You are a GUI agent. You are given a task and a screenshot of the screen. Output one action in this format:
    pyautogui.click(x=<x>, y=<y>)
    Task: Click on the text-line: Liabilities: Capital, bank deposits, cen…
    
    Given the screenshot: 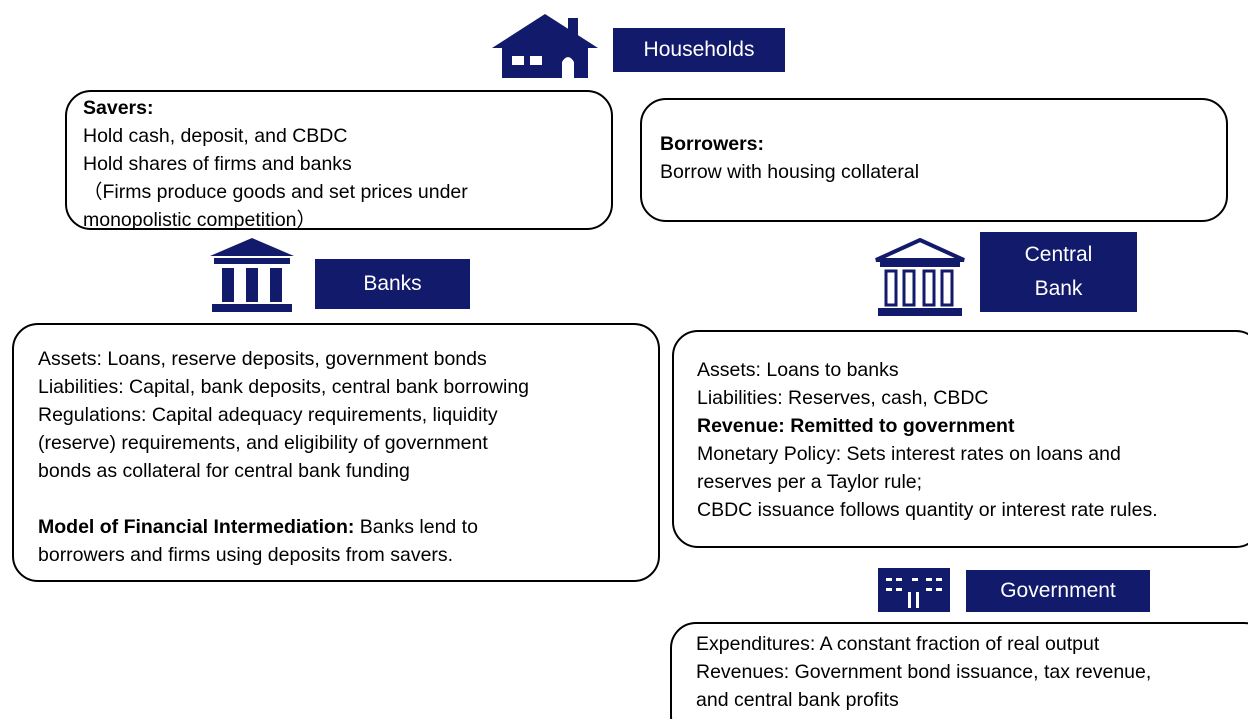 What is the action you would take?
    pyautogui.click(x=348, y=387)
    